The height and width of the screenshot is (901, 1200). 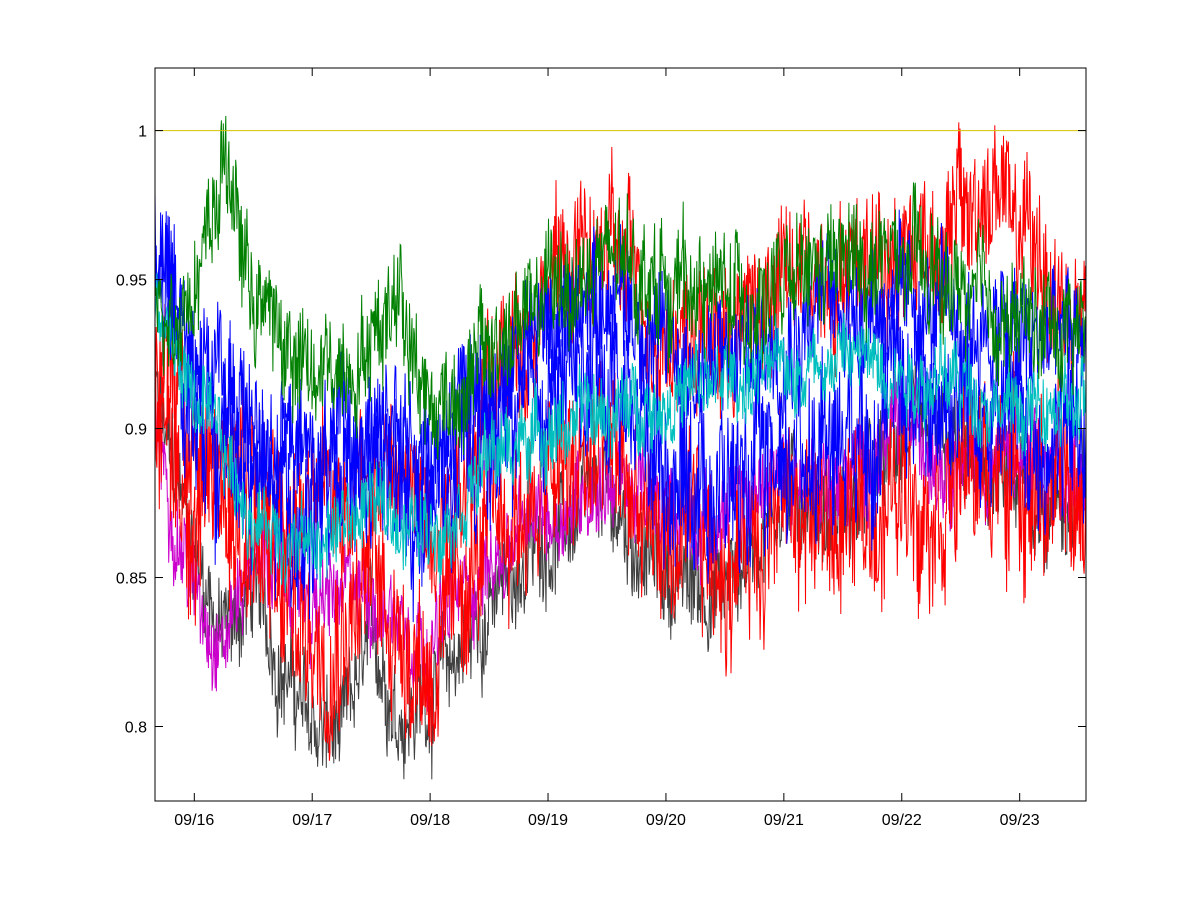 What do you see at coordinates (131, 281) in the screenshot?
I see `y-tick-label-4: 0.95` at bounding box center [131, 281].